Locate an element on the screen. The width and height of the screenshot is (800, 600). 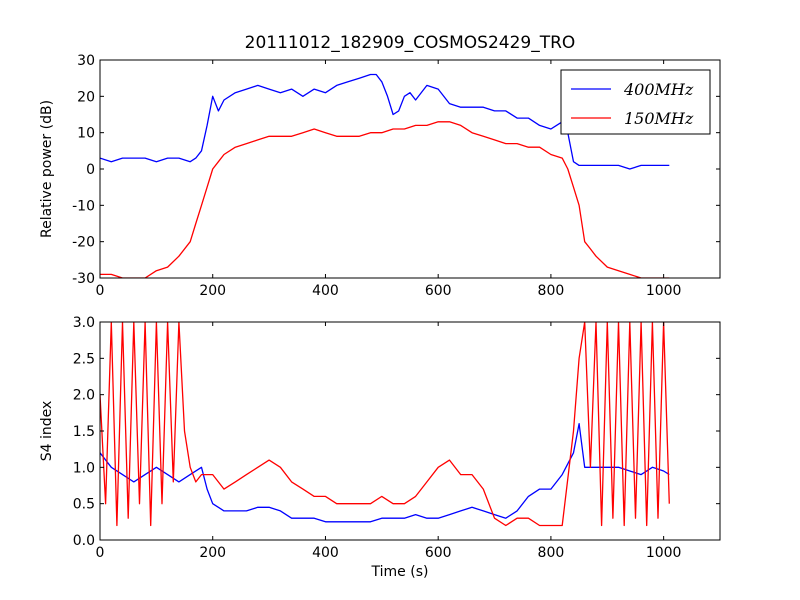
power-y-tick-label: 10 is located at coordinates (86, 134).